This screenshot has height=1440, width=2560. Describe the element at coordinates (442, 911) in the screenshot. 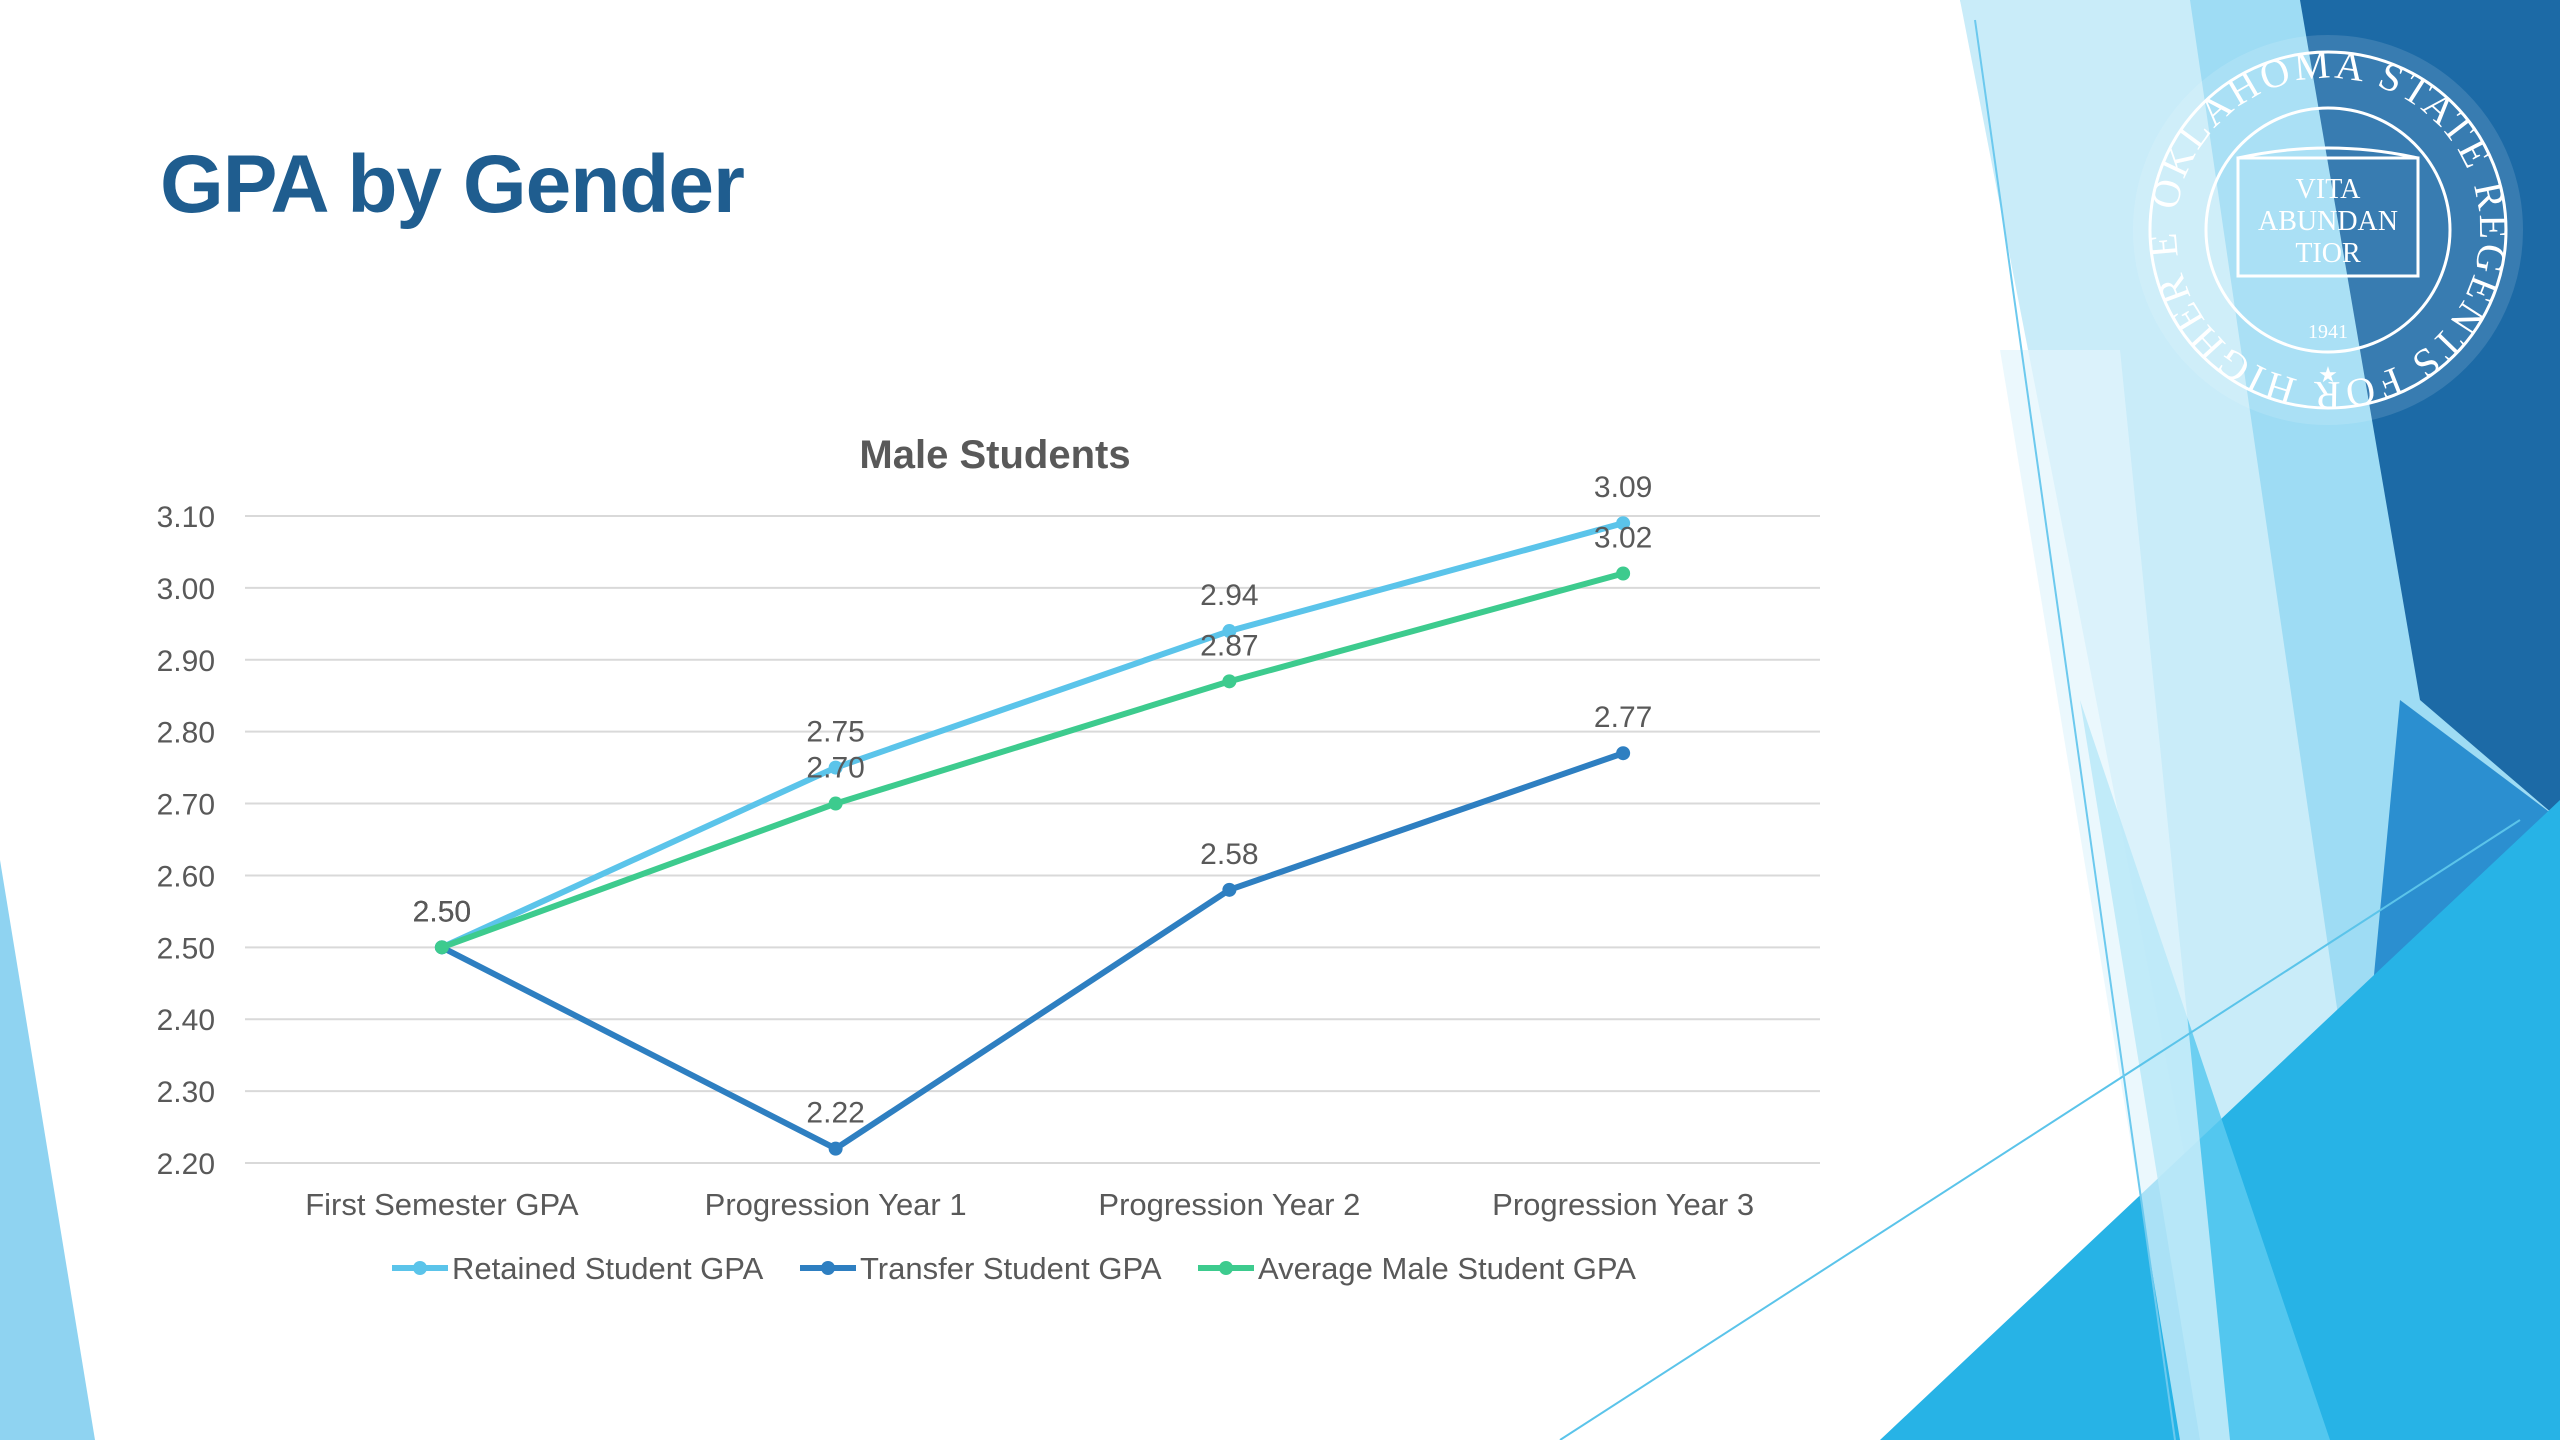

I see `data-label: 2.50` at that location.